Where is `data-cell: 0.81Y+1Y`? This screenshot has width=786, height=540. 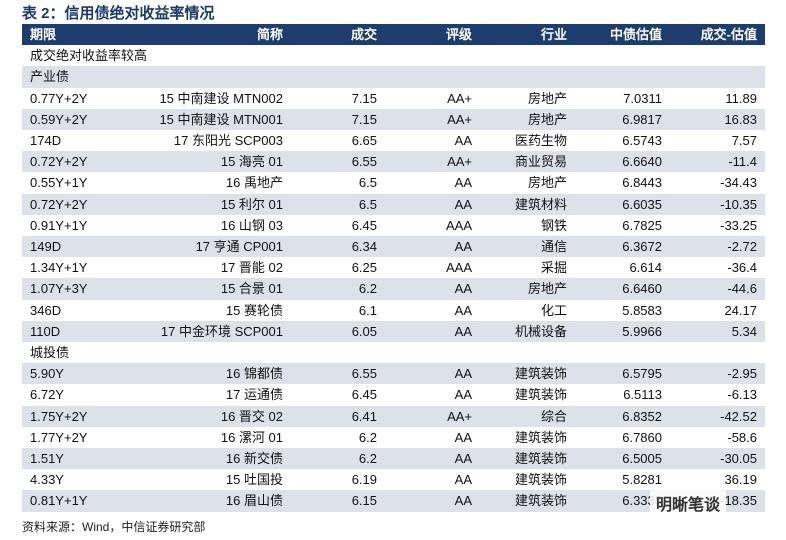 data-cell: 0.81Y+1Y is located at coordinates (59, 501).